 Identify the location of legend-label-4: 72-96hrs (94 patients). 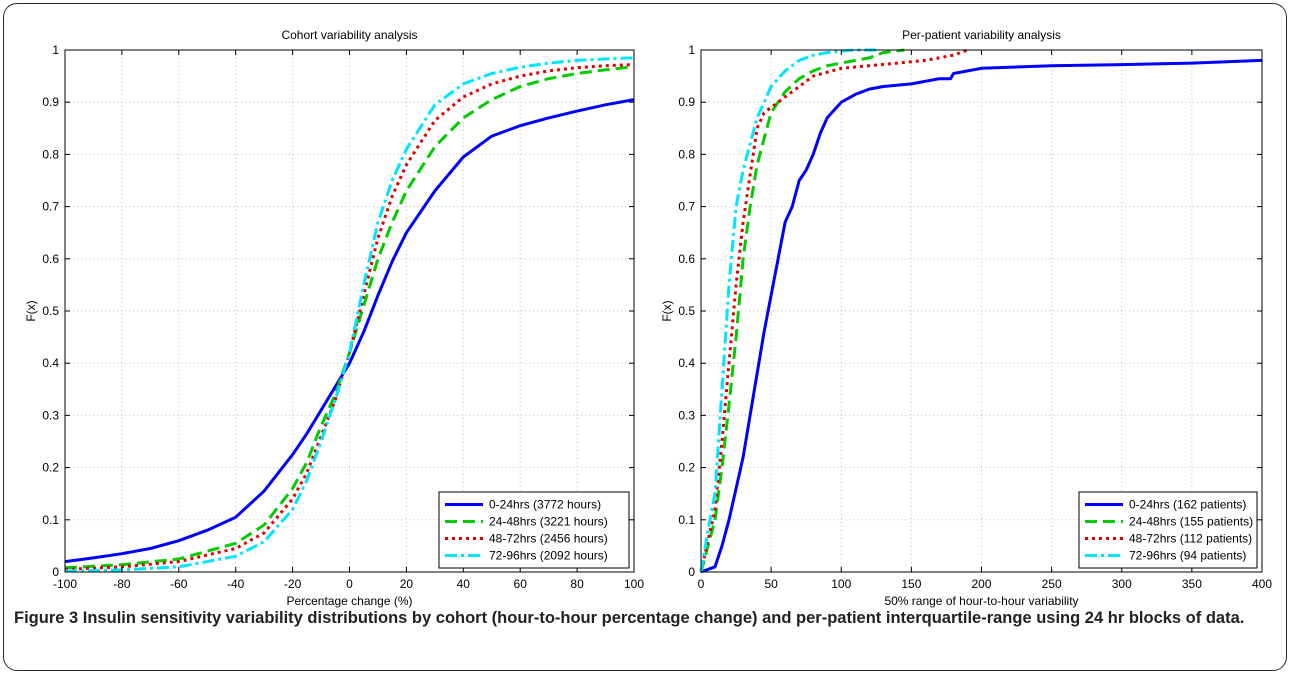
(1187, 556).